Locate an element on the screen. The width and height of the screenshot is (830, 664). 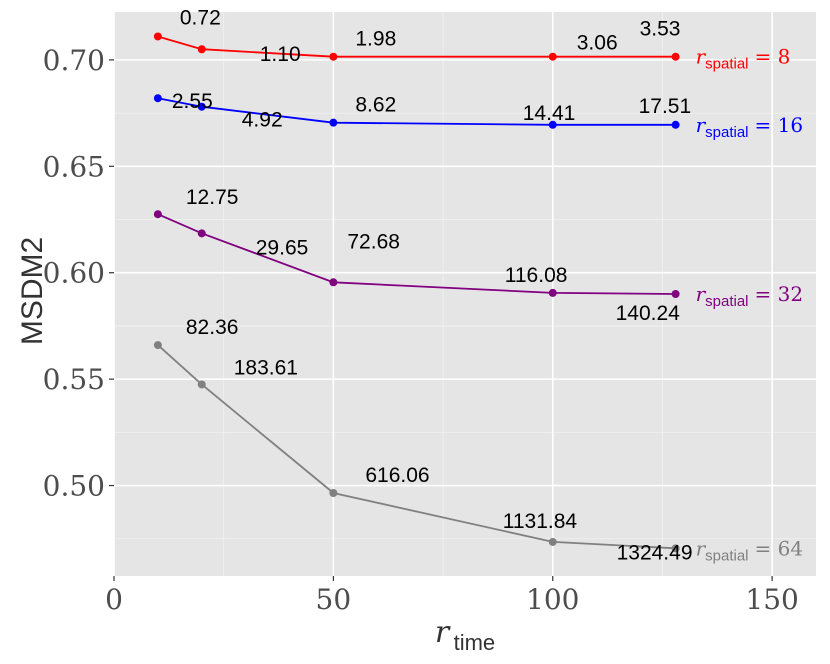
data-label: 3.53 is located at coordinates (660, 29).